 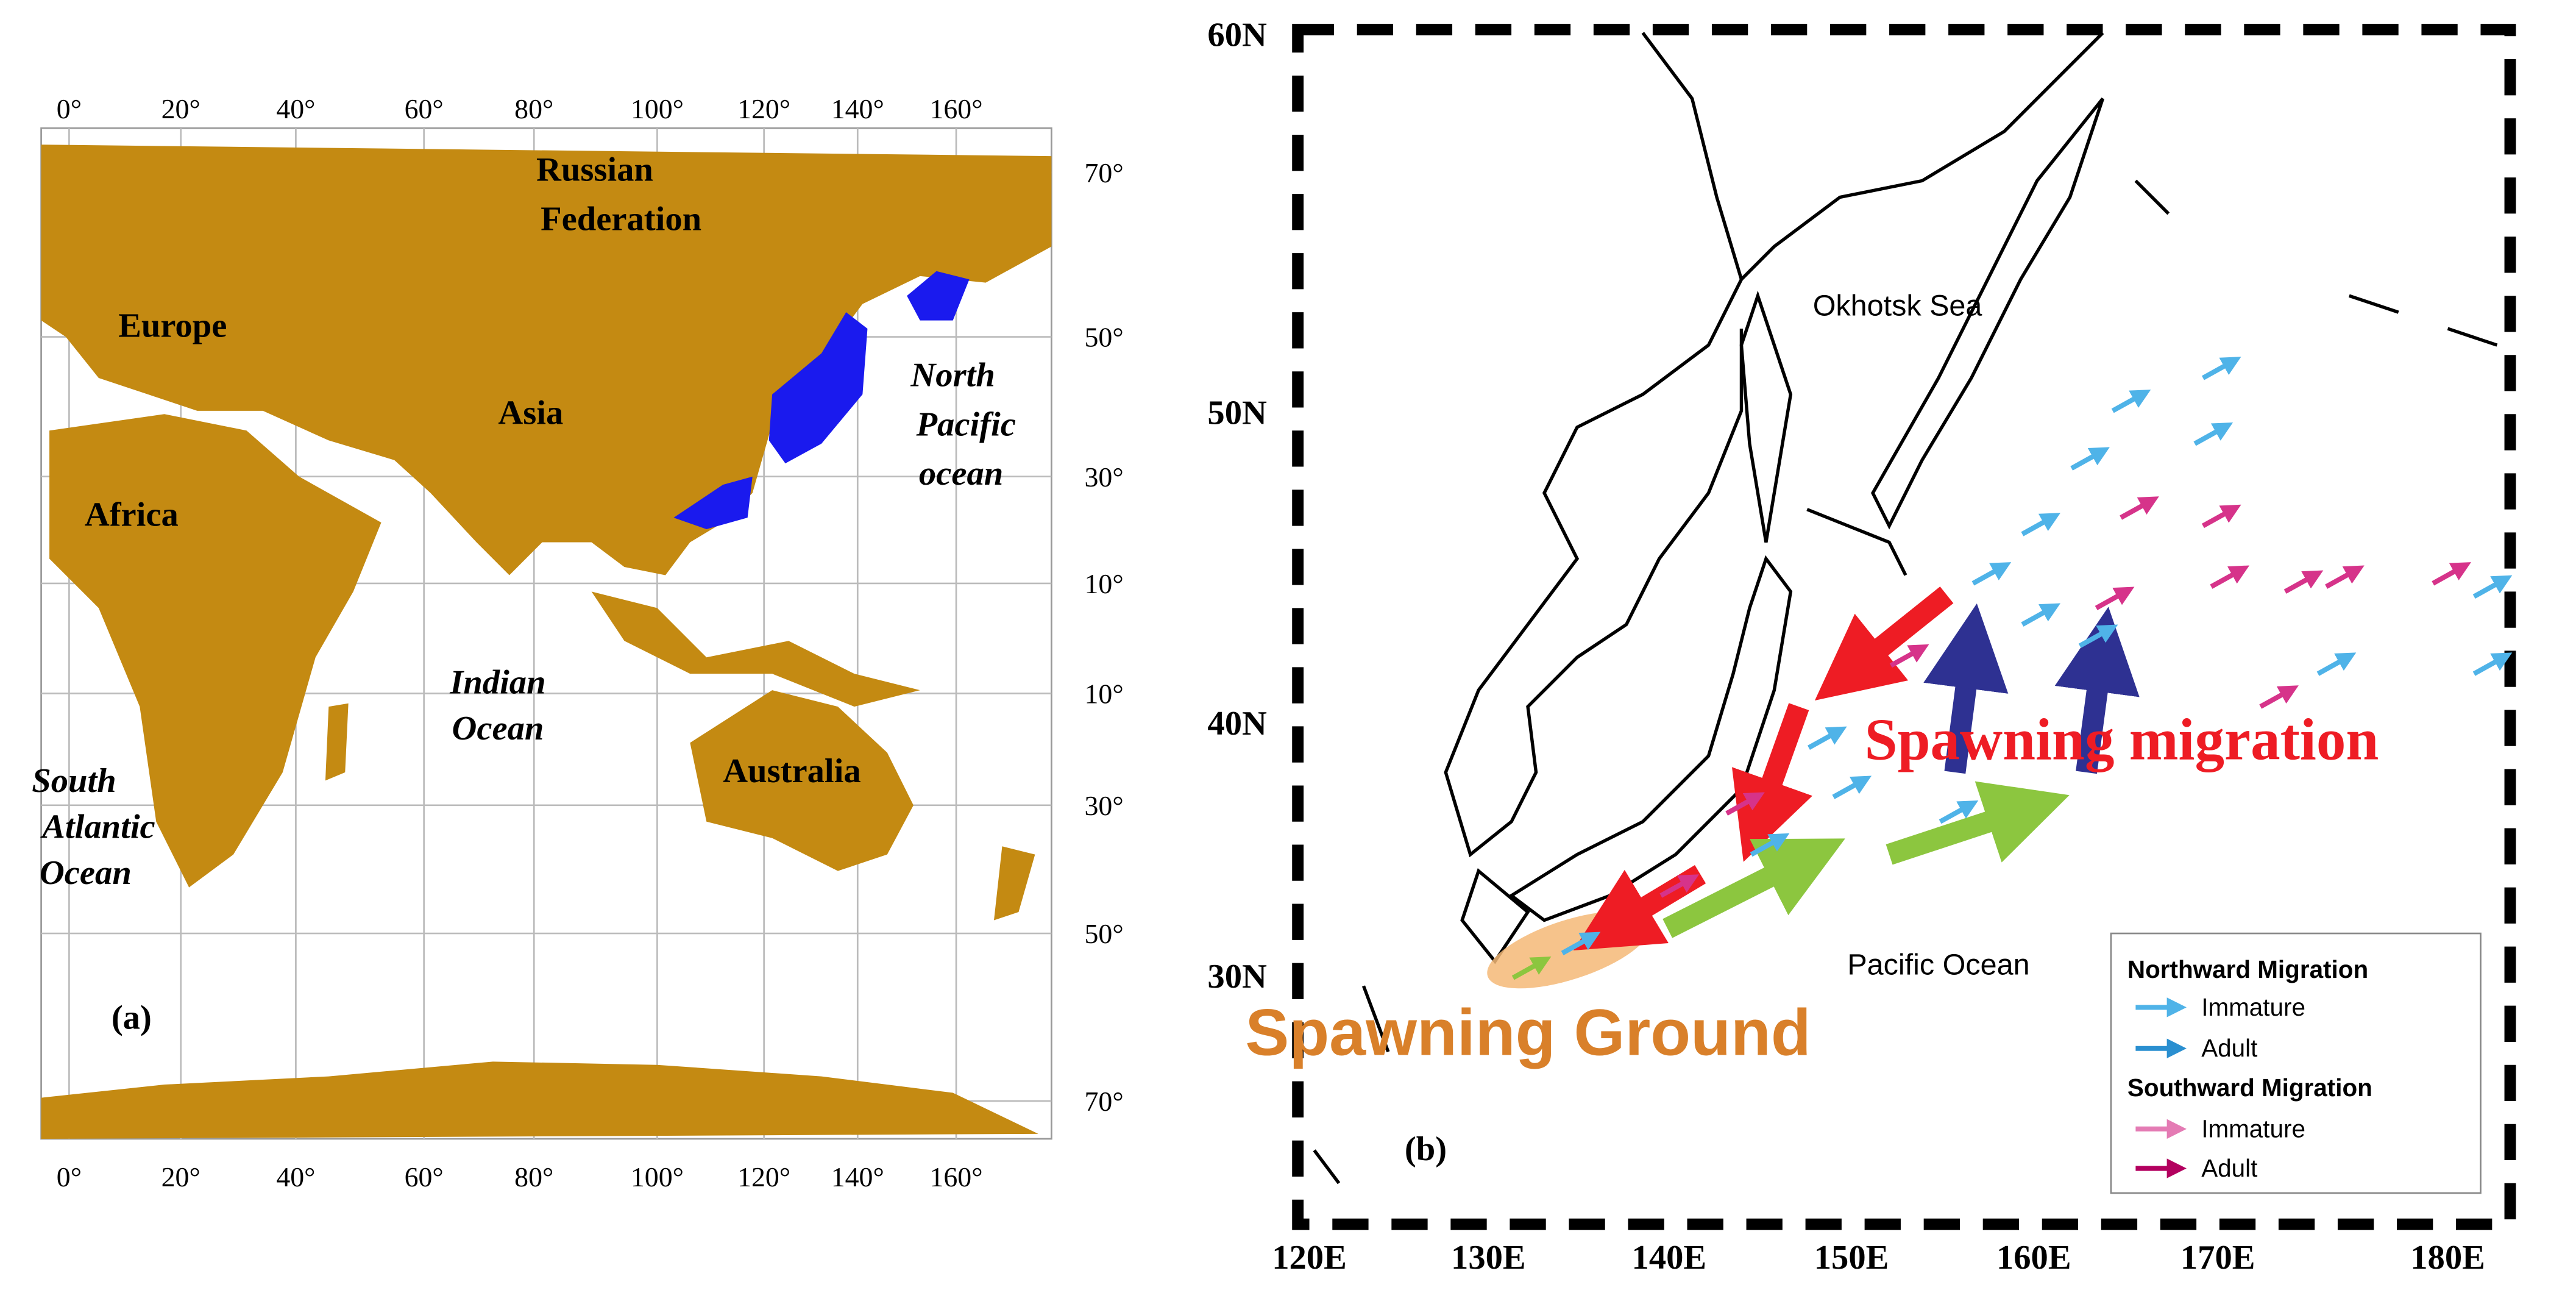 I want to click on region-label: Indian Ocean, so click(x=497, y=706).